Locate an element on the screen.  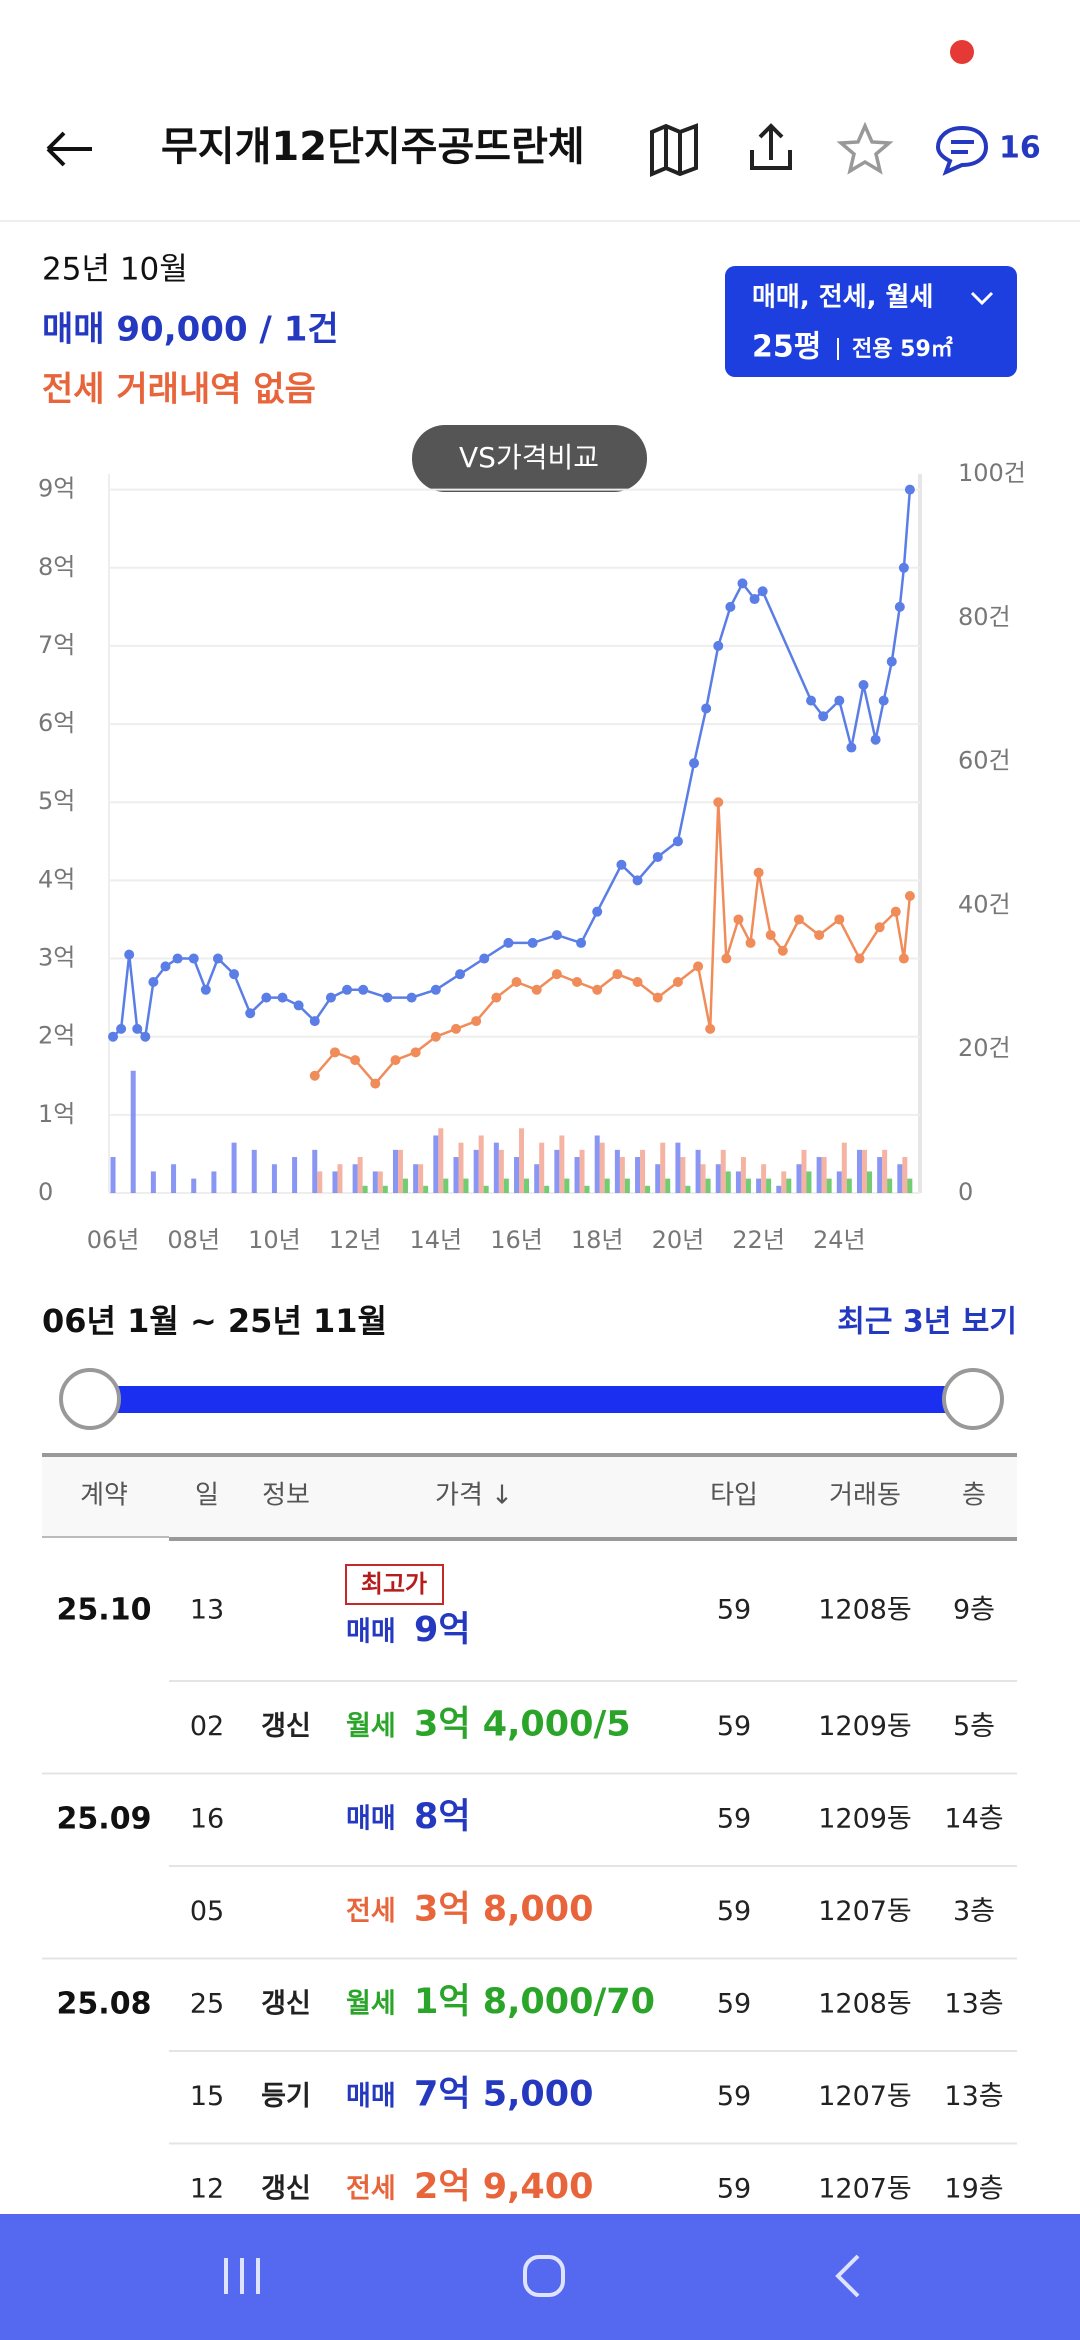
compare-label: VS가격비교 is located at coordinates (529, 457).